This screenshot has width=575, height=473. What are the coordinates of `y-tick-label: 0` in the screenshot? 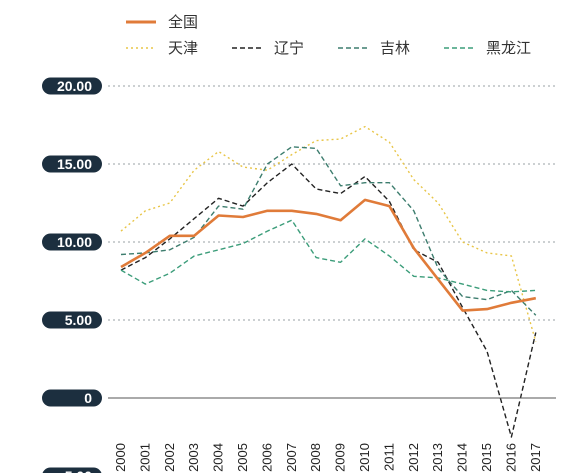 It's located at (88, 398).